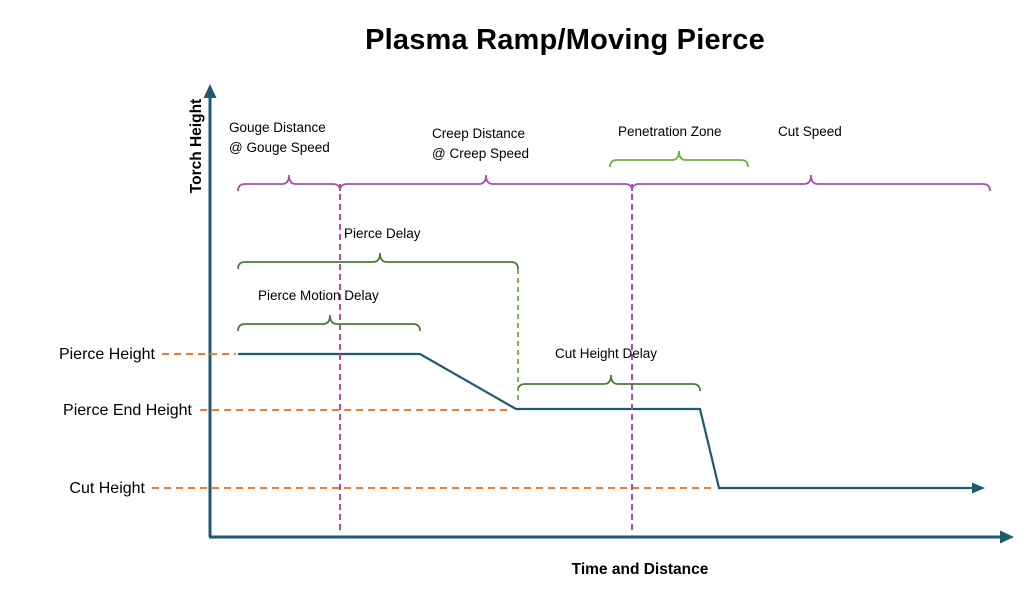 Image resolution: width=1032 pixels, height=596 pixels. What do you see at coordinates (479, 133) in the screenshot?
I see `label-creep-distance-line1: Creep Distance` at bounding box center [479, 133].